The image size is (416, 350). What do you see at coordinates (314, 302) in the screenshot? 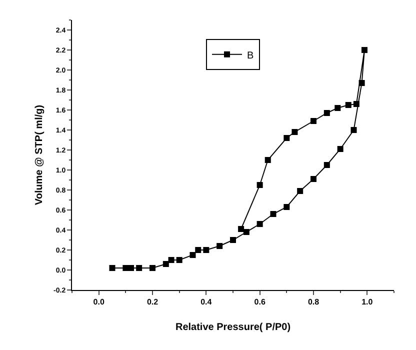
I see `x-tick-label: 0.8` at bounding box center [314, 302].